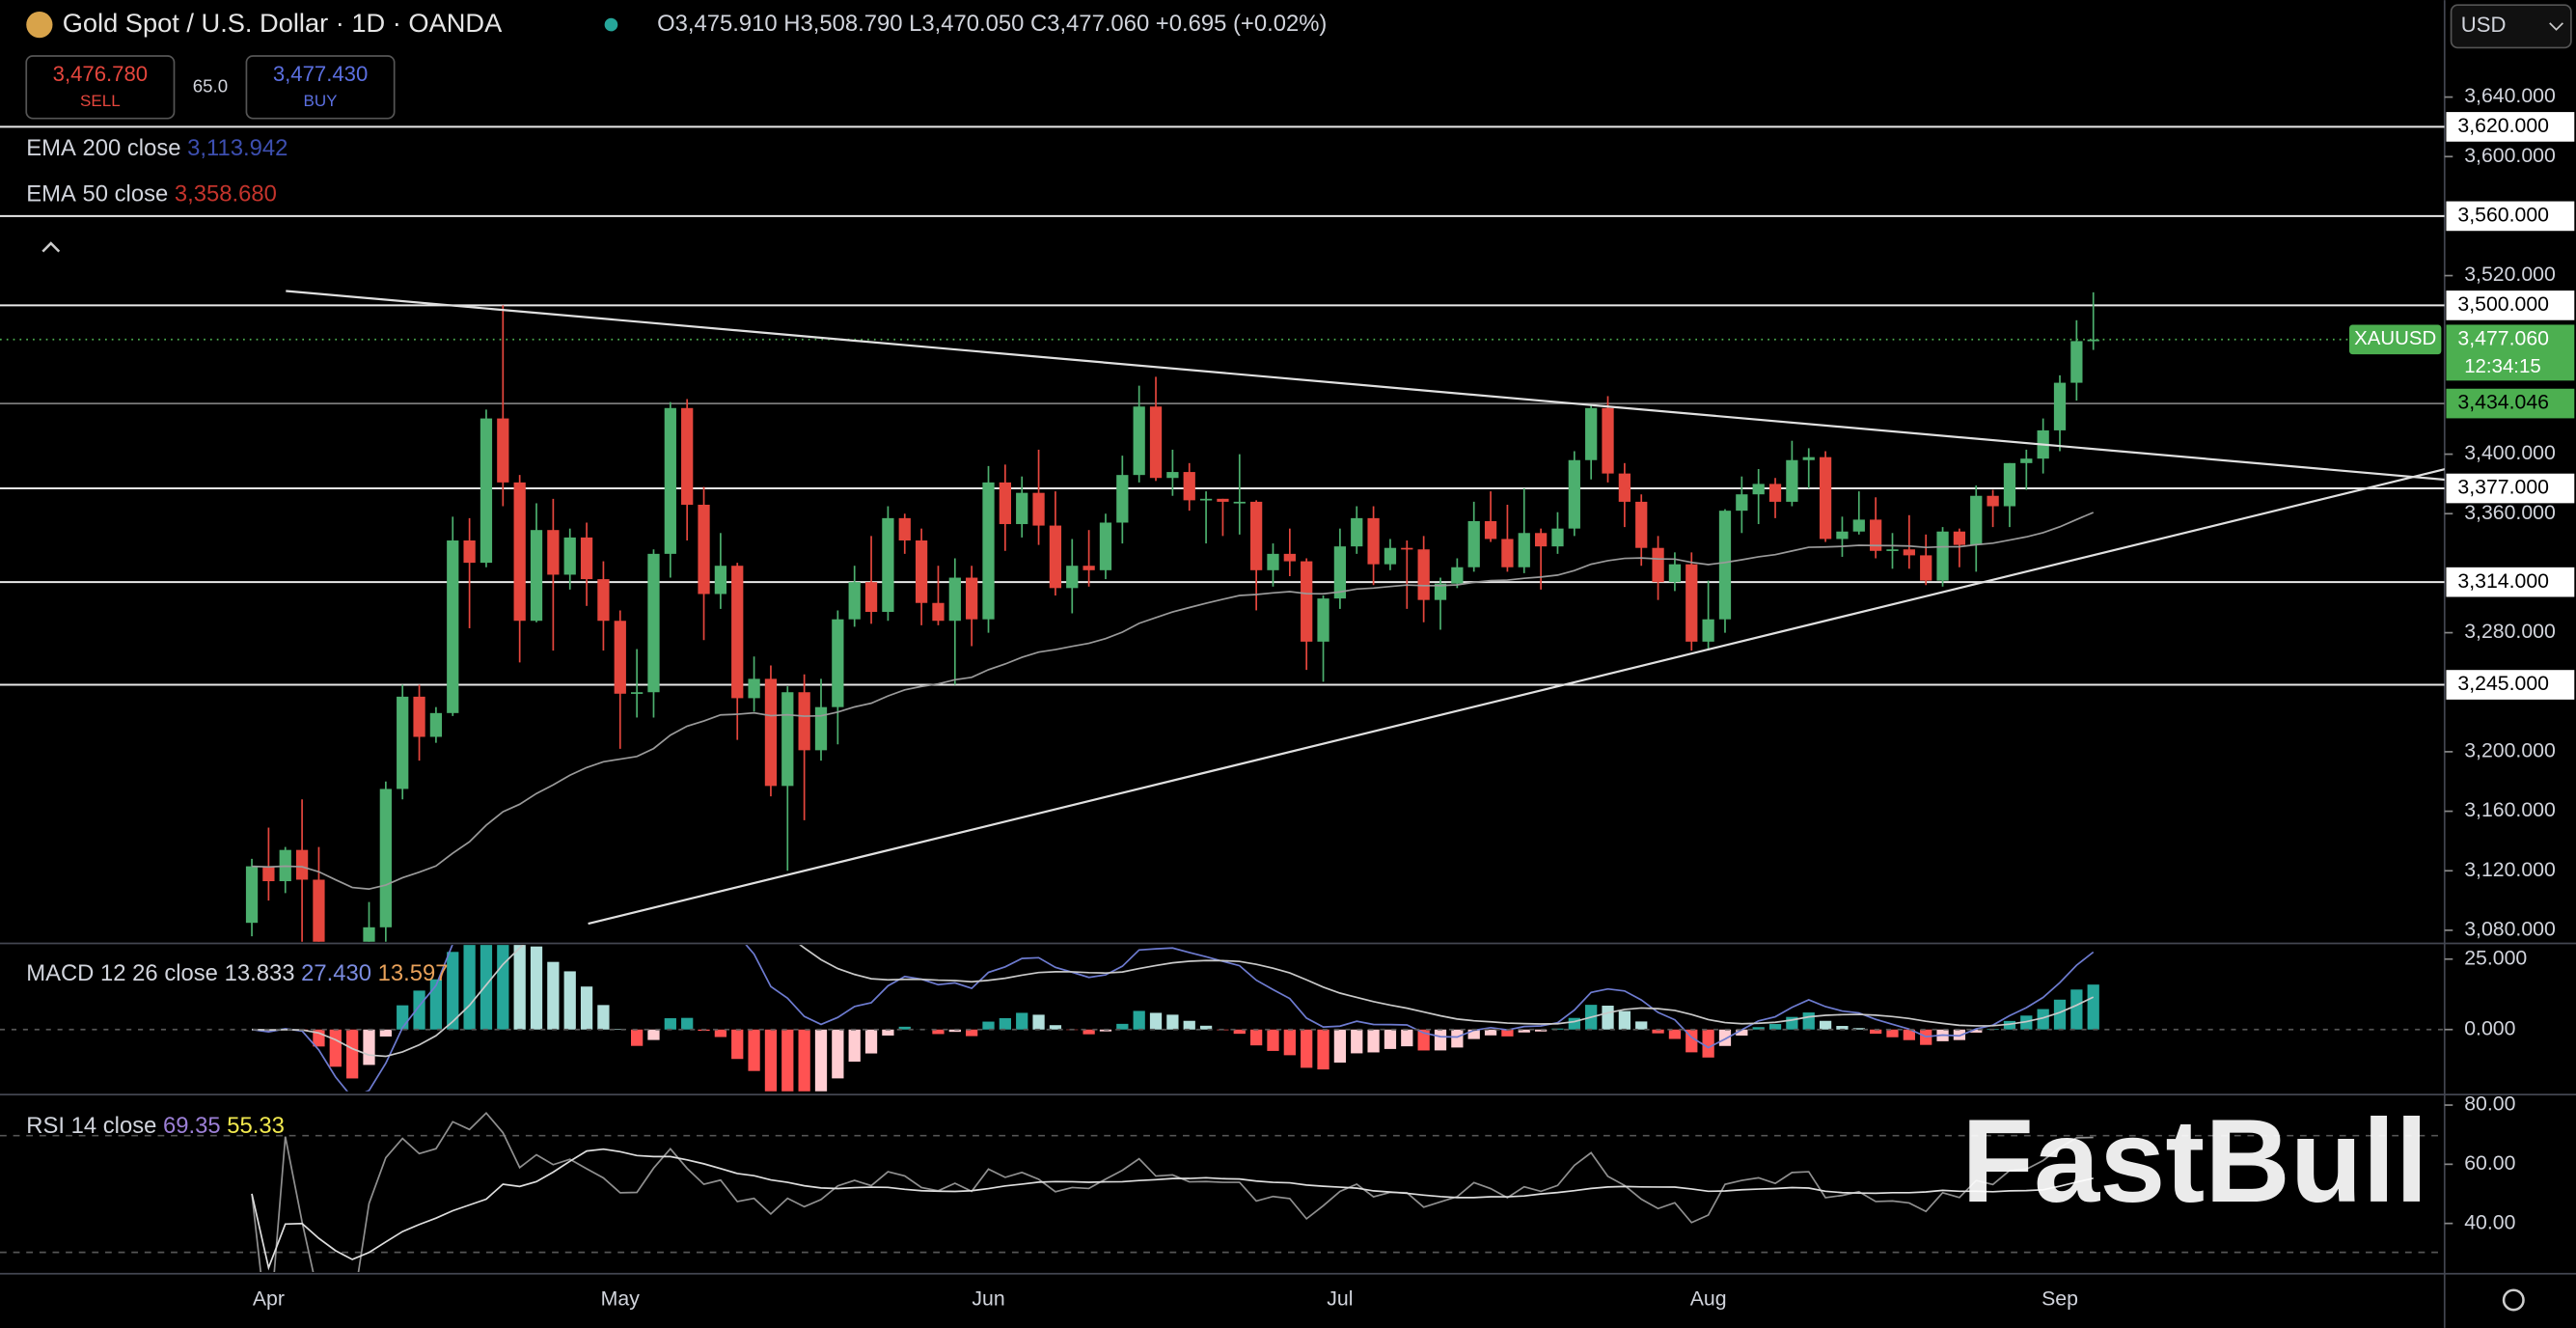 The height and width of the screenshot is (1328, 2576). Describe the element at coordinates (2511, 403) in the screenshot. I see `ema-level-box` at that location.